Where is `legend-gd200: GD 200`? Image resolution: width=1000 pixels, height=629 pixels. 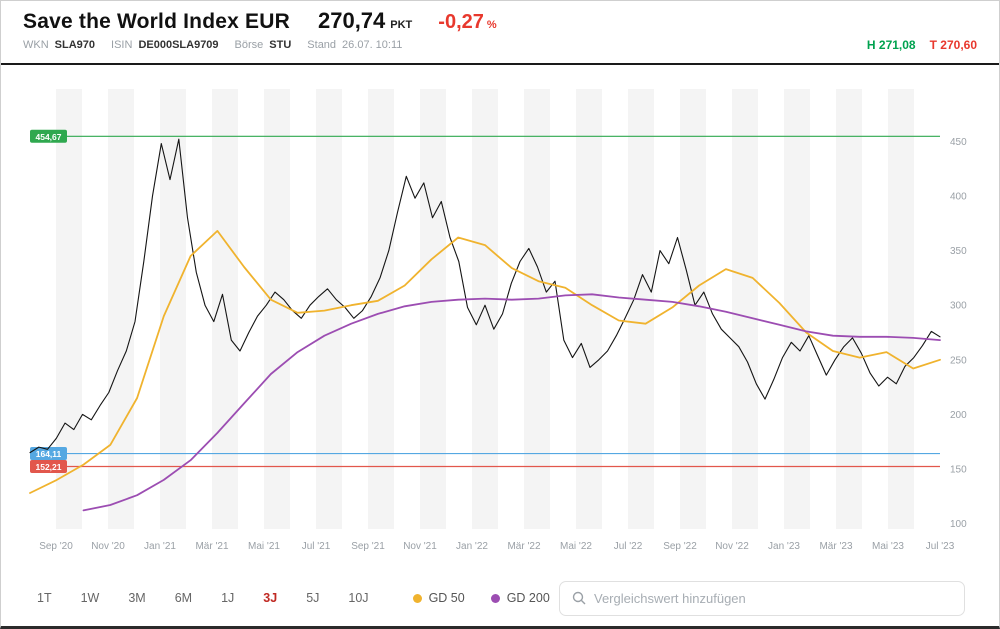 legend-gd200: GD 200 is located at coordinates (520, 598).